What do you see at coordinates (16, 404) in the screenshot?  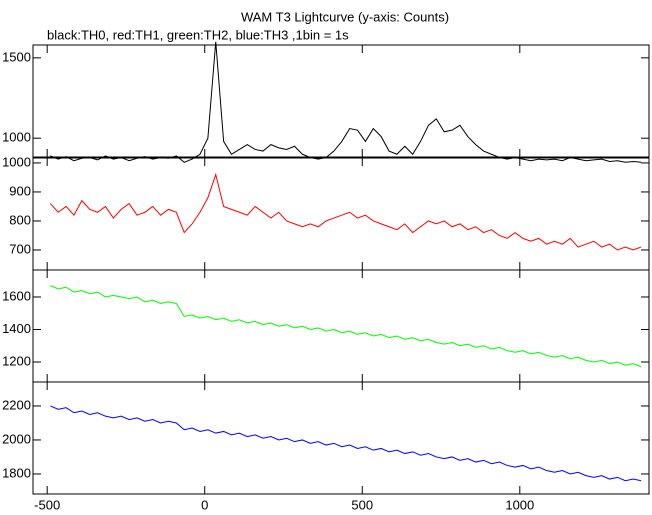 I see `y-tick-label: 2200` at bounding box center [16, 404].